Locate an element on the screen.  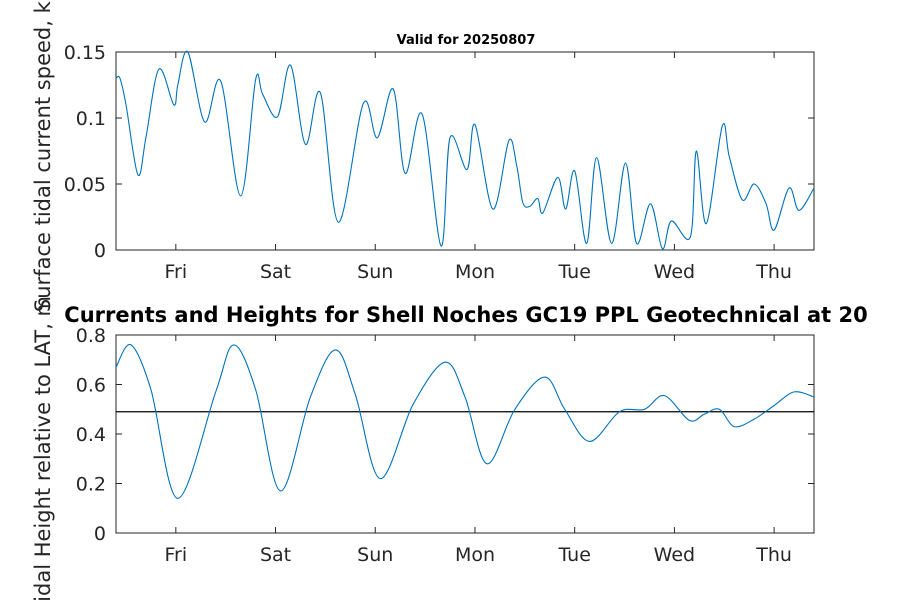
top-xtick-label: Sat is located at coordinates (275, 272).